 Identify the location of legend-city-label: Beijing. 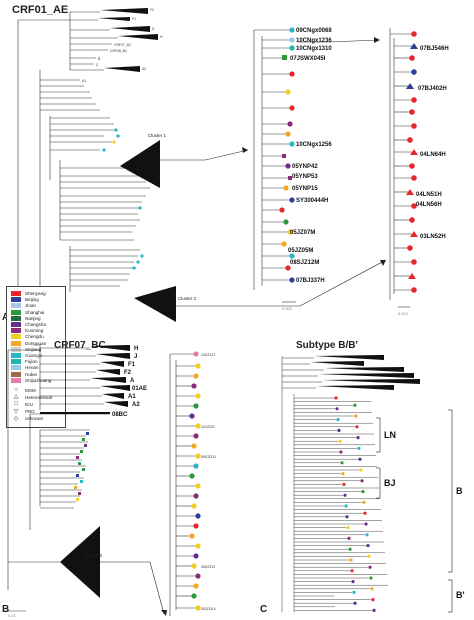
(32, 300).